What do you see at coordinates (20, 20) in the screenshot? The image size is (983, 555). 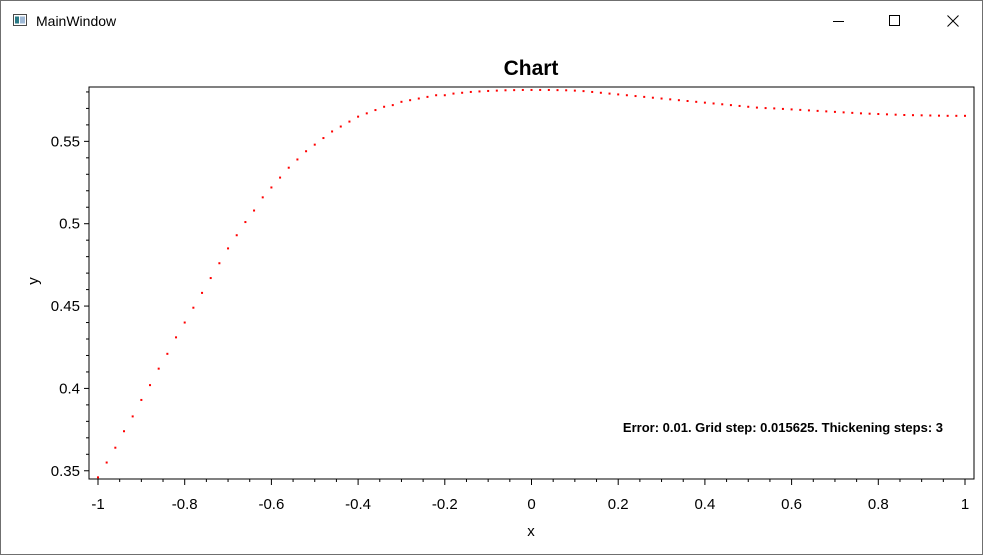 I see `app-icon` at bounding box center [20, 20].